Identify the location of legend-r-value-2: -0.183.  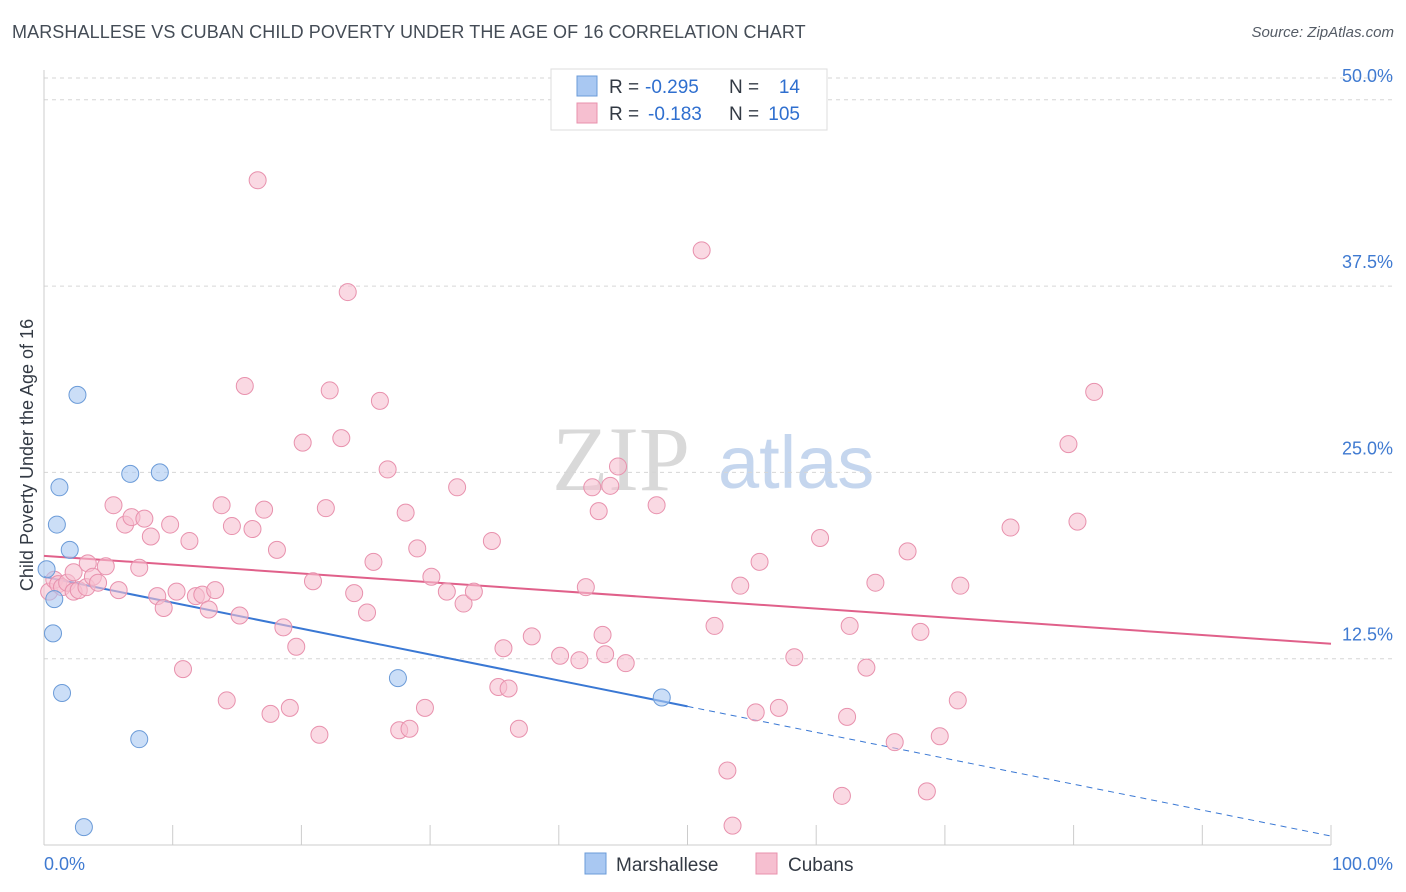
(675, 114).